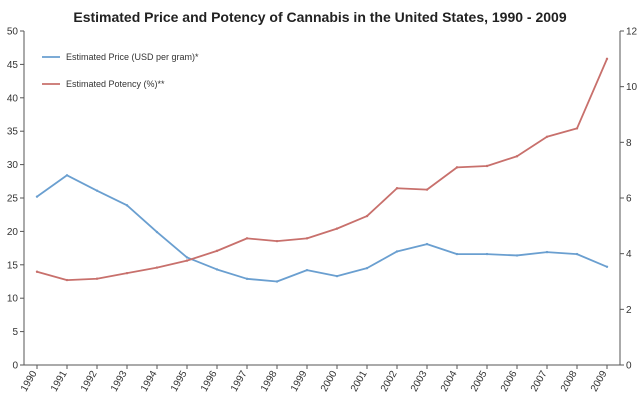 This screenshot has width=640, height=400. Describe the element at coordinates (13, 265) in the screenshot. I see `left-tick-label: 15` at that location.